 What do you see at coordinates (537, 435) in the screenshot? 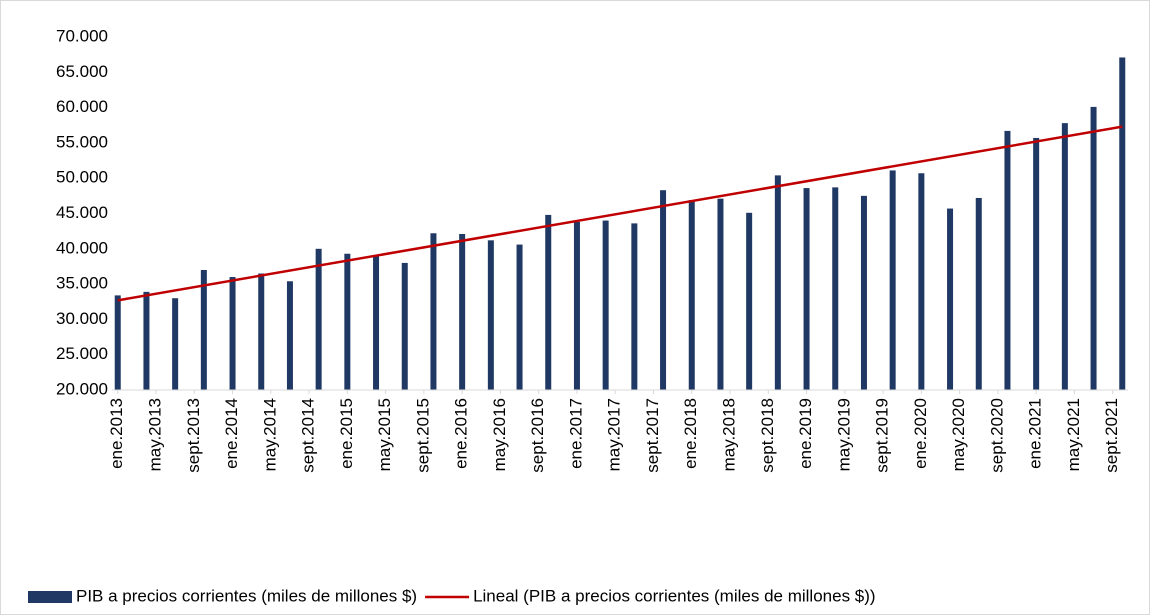
I see `x-tick-label: sept.2016` at bounding box center [537, 435].